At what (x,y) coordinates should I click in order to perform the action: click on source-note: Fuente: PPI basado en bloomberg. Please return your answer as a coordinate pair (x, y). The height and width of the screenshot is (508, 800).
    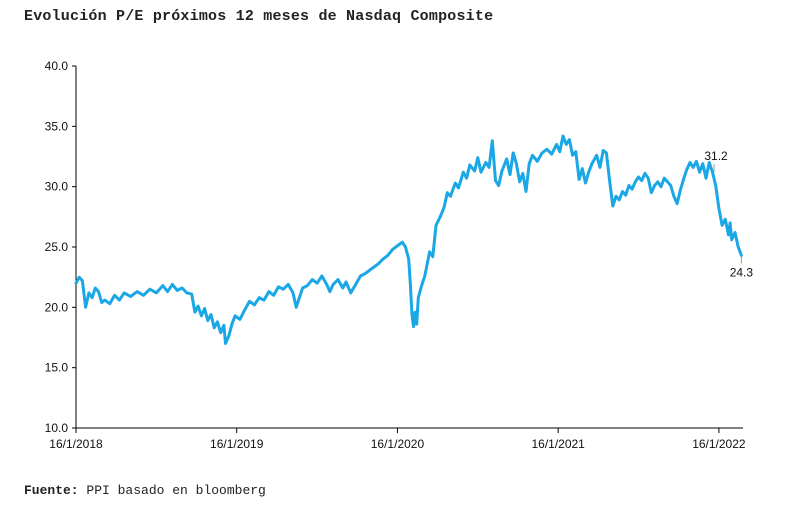
    Looking at the image, I should click on (145, 490).